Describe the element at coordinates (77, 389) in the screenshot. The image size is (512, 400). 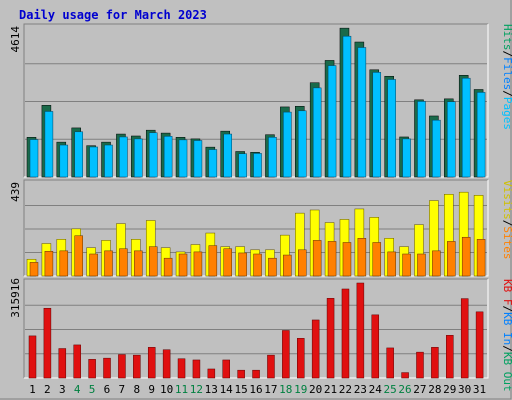
I see `day-label-4: 4` at that location.